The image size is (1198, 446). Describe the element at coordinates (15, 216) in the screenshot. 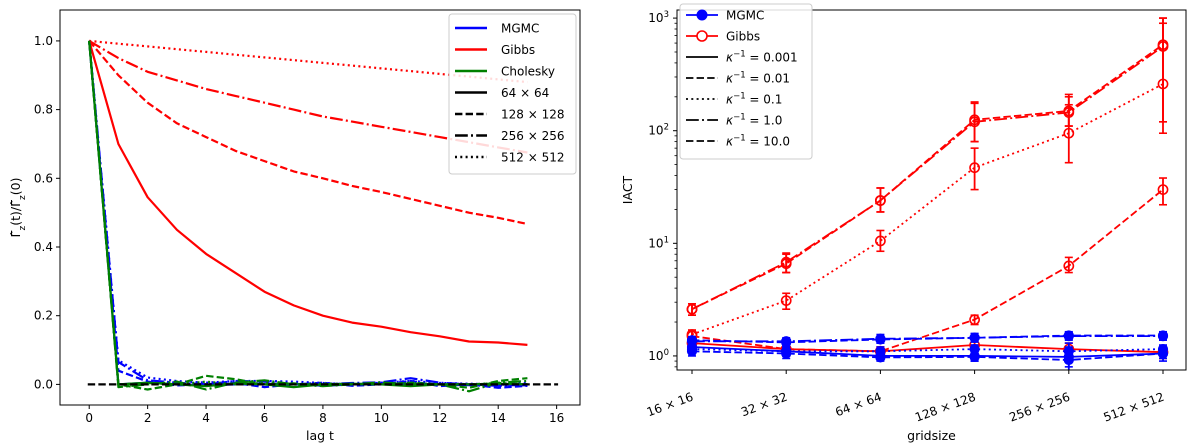

I see `y-axis-label-part: (t)/` at that location.